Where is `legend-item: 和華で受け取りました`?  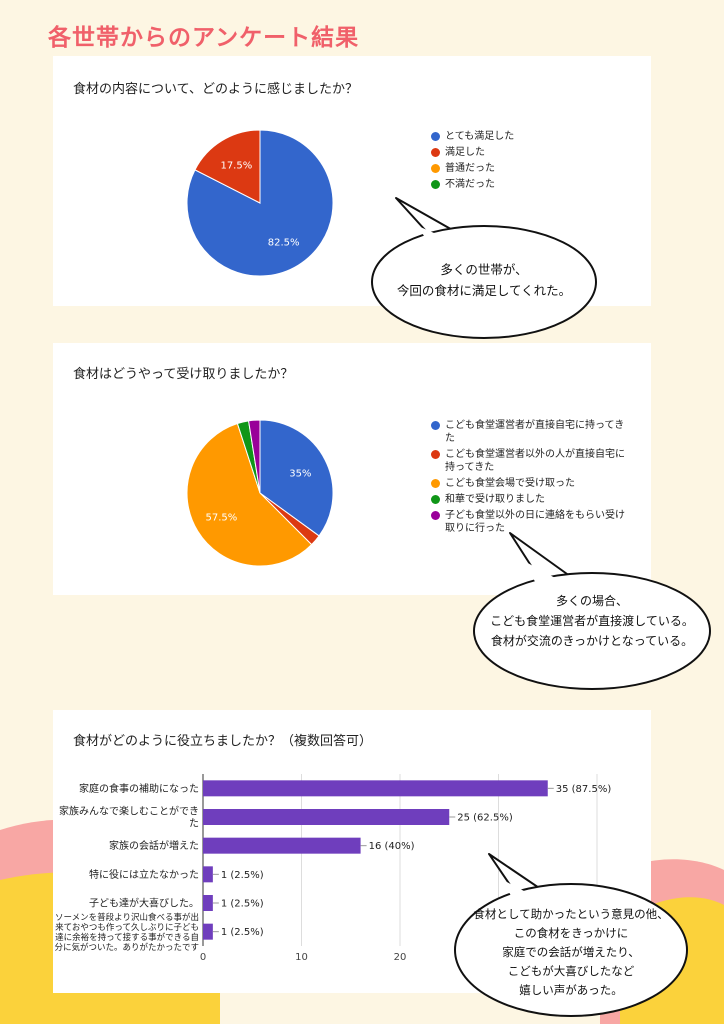 legend-item: 和華で受け取りました is located at coordinates (531, 499).